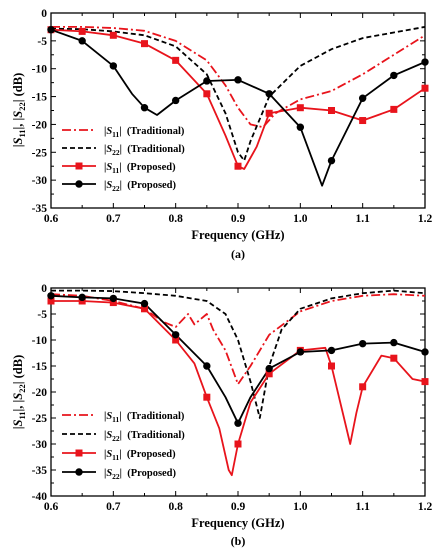 This screenshot has height=550, width=438. Describe the element at coordinates (40, 497) in the screenshot. I see `y-tick-label: -40` at that location.